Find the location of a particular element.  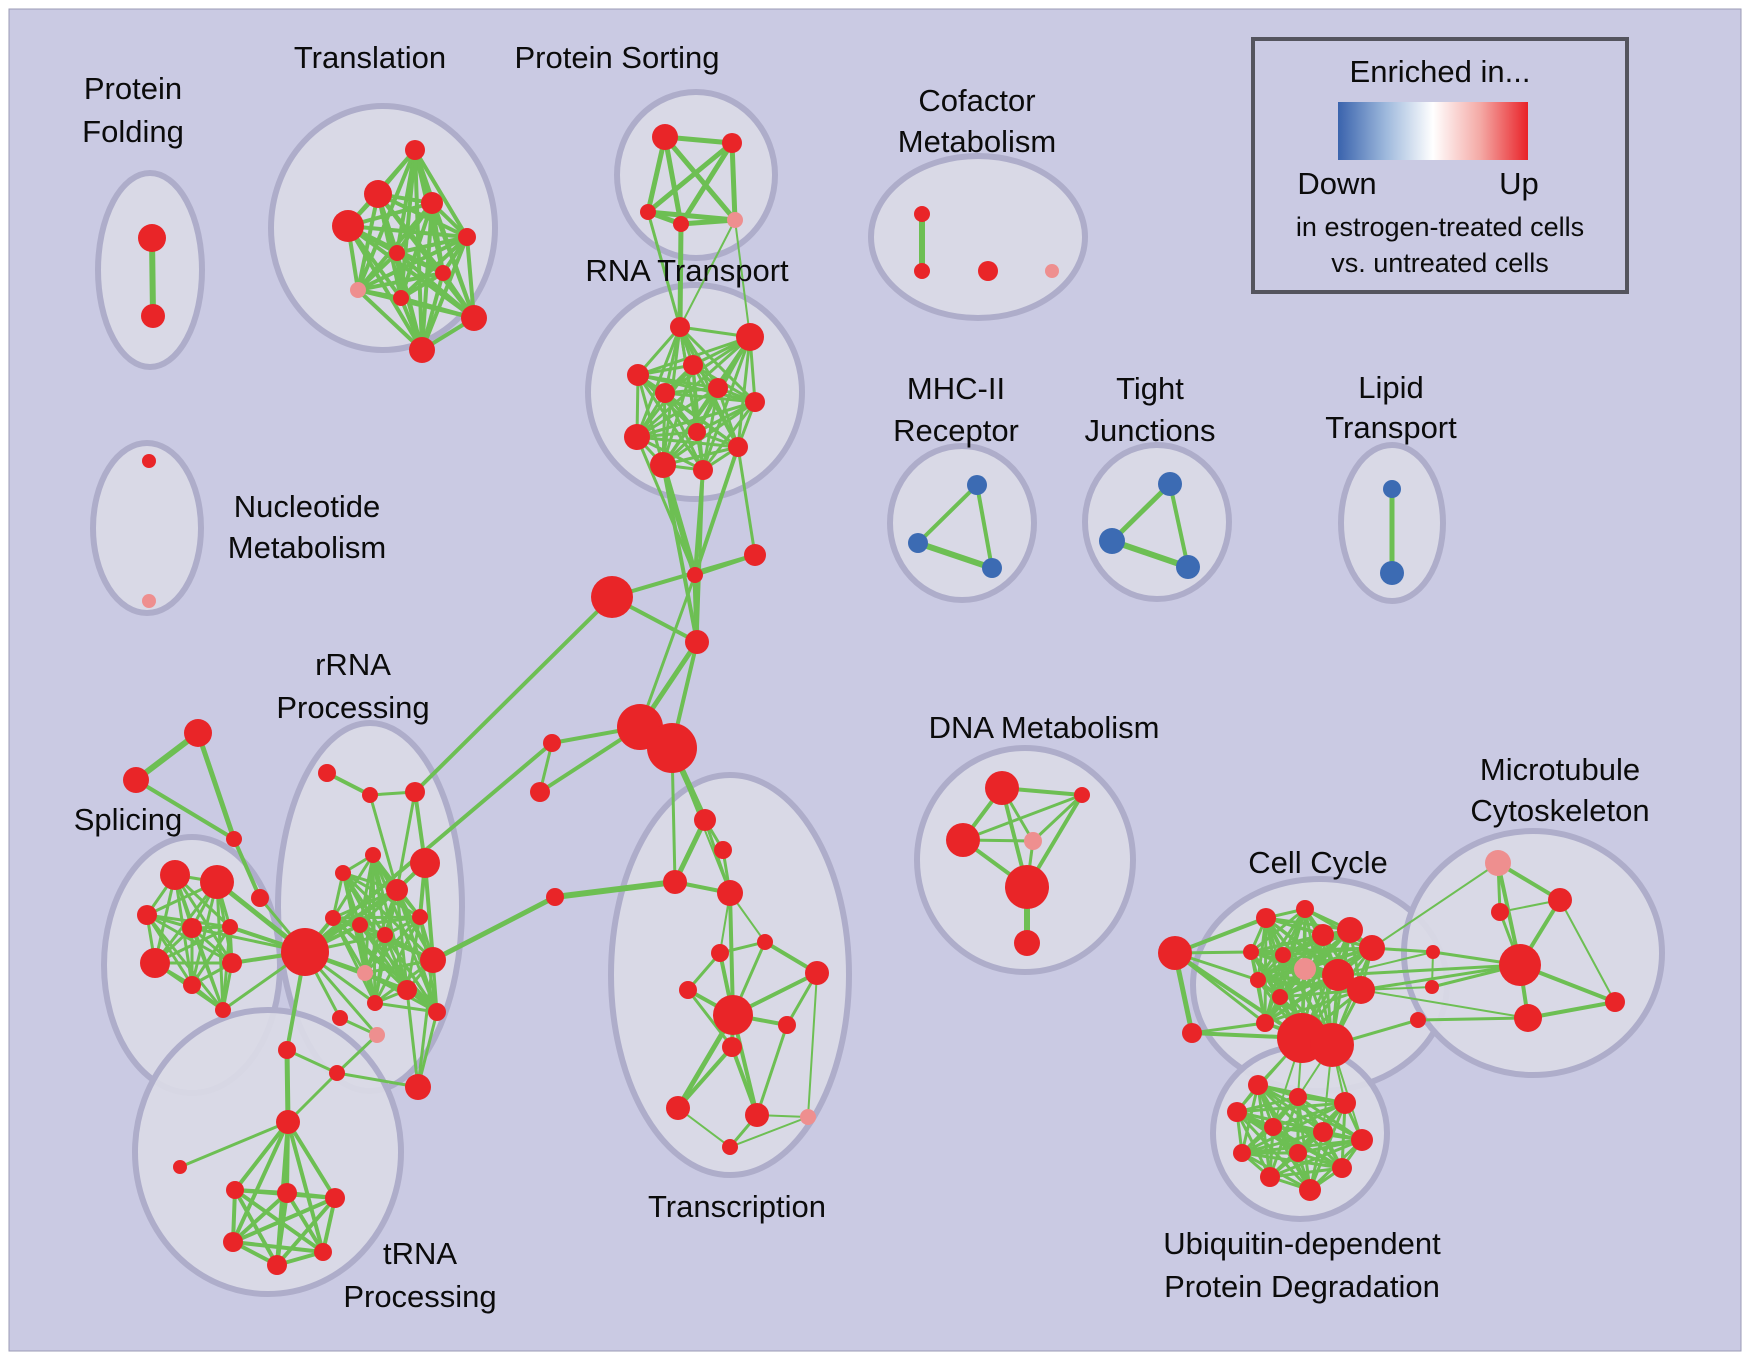

node-rr20 is located at coordinates (418, 1087).